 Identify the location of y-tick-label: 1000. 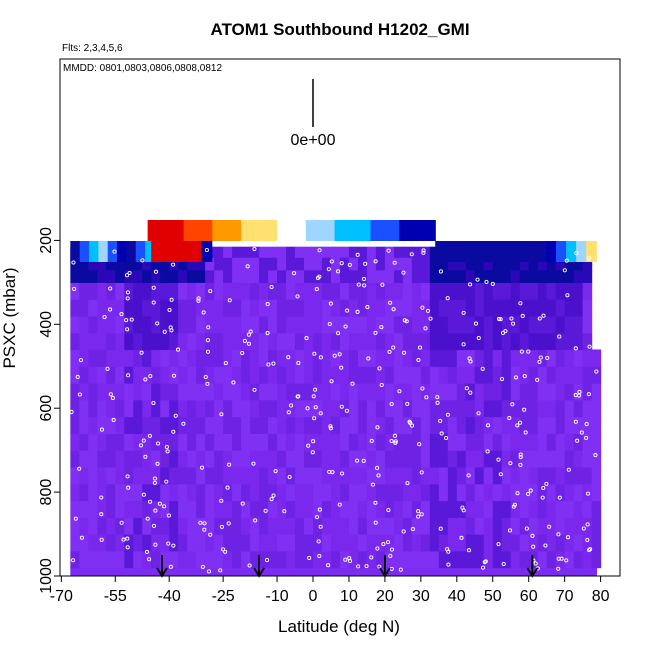
(46, 576).